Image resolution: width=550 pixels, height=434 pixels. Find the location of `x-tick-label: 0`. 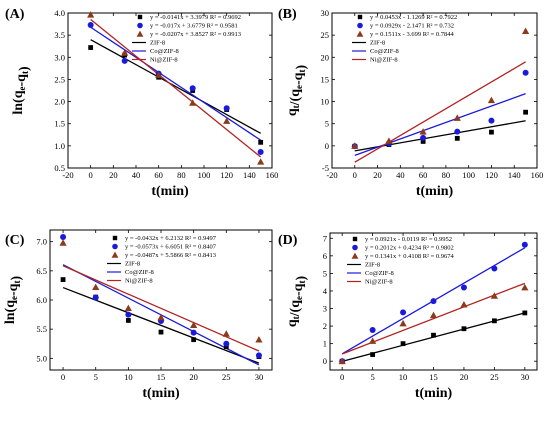

x-tick-label: 0 is located at coordinates (91, 175).